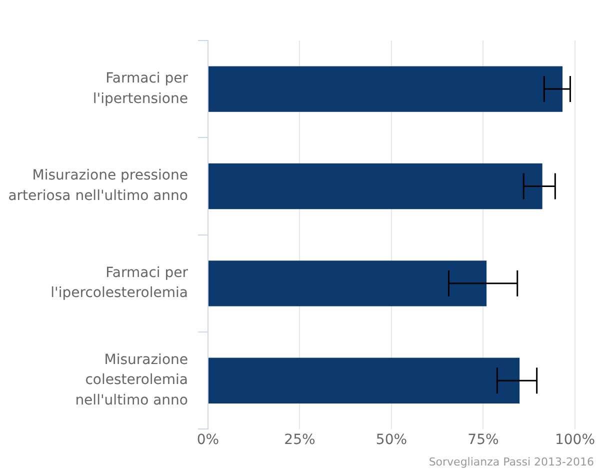 This screenshot has width=598, height=470. What do you see at coordinates (575, 440) in the screenshot?
I see `x-tick-label: 100%` at bounding box center [575, 440].